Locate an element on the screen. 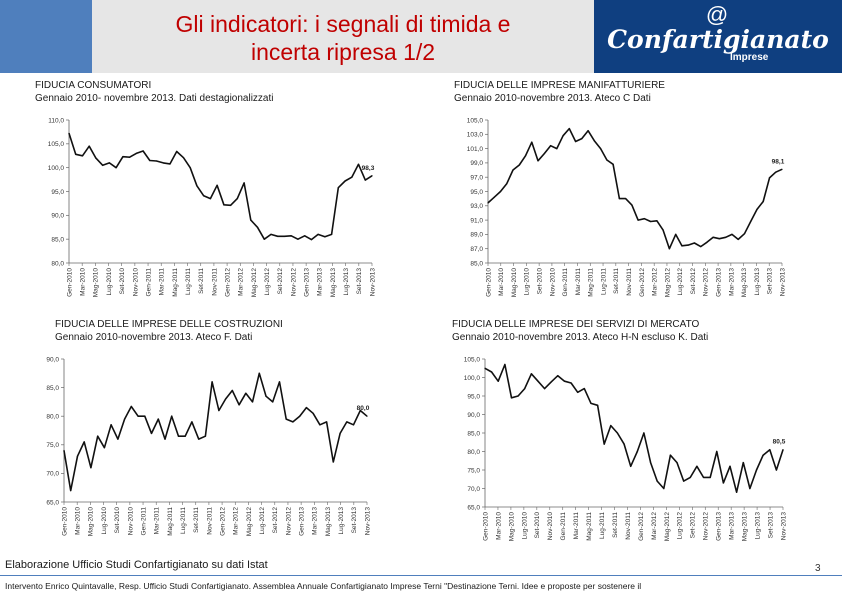 The height and width of the screenshot is (595, 842). x-tick-label: Nov-2011 is located at coordinates (629, 282).